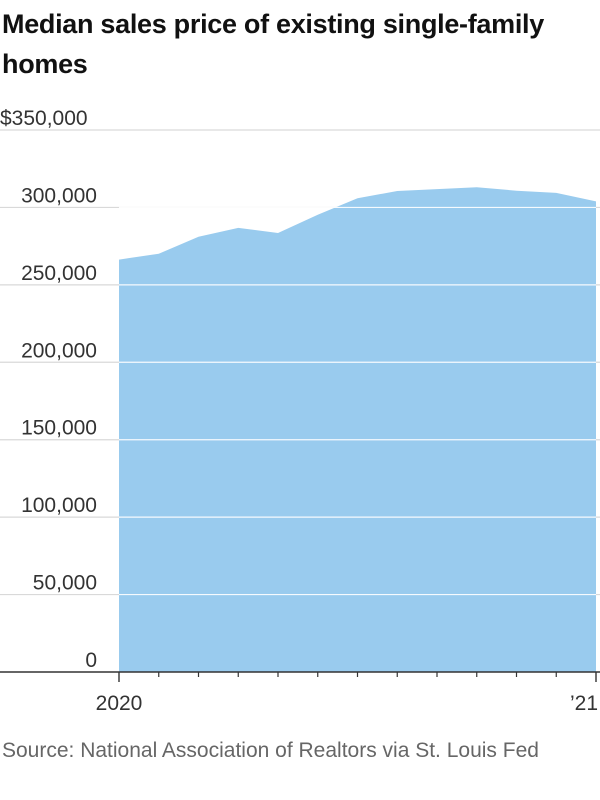 The width and height of the screenshot is (600, 800). I want to click on y-tick-label: 150,000, so click(59, 428).